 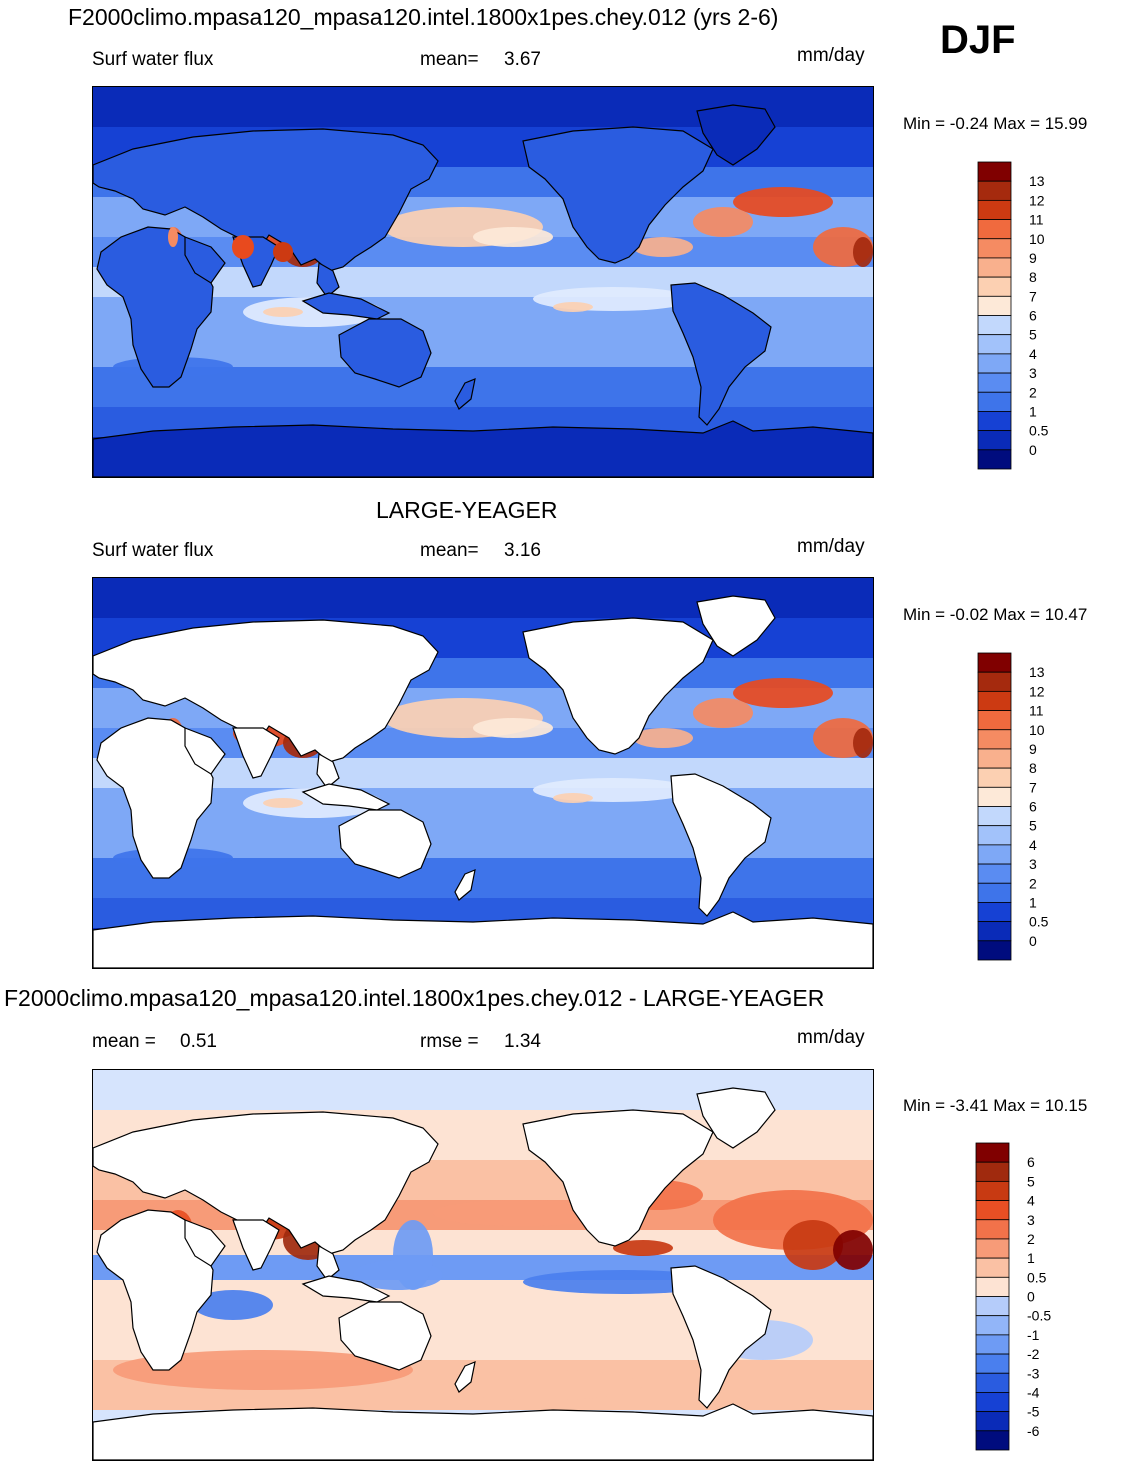 What do you see at coordinates (256, 1245) in the screenshot?
I see `land-india` at bounding box center [256, 1245].